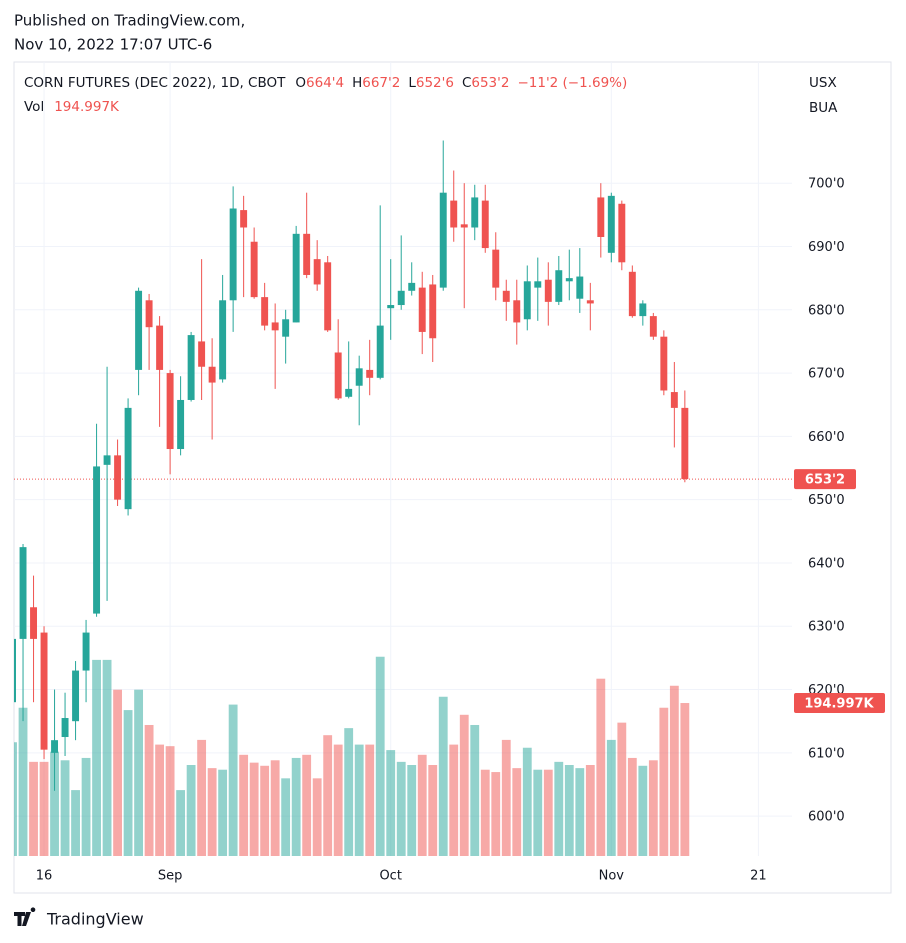  What do you see at coordinates (572, 83) in the screenshot?
I see `legend-change: −11'2 (−1.69%)` at bounding box center [572, 83].